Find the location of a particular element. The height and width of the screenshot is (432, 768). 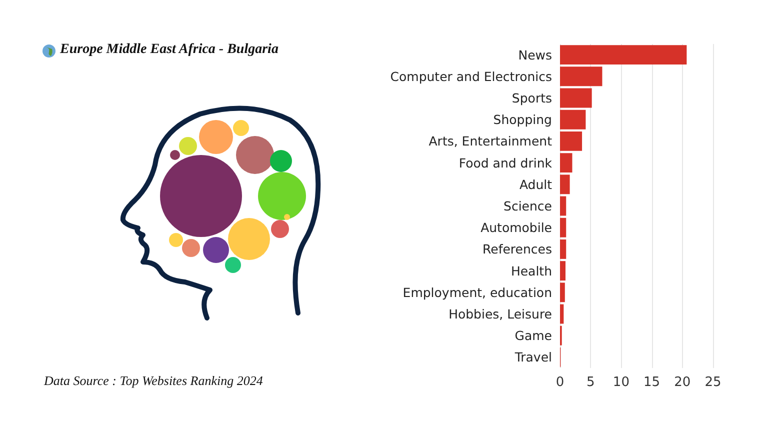

y-tick-label: Arts, Entertainment is located at coordinates (490, 141).